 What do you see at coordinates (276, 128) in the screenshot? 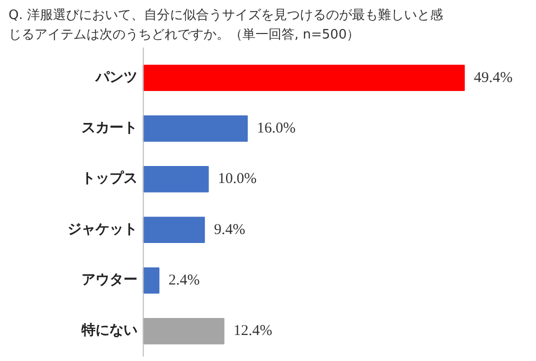
I see `data-label: 16.0%` at bounding box center [276, 128].